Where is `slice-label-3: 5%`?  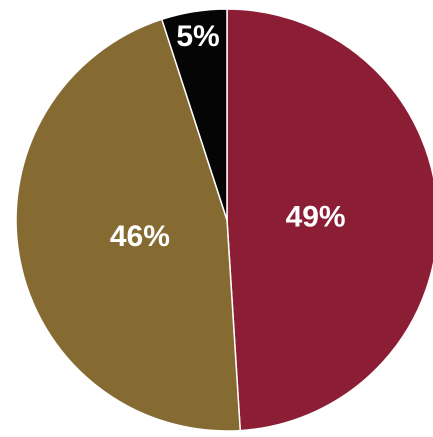 slice-label-3: 5% is located at coordinates (197, 36).